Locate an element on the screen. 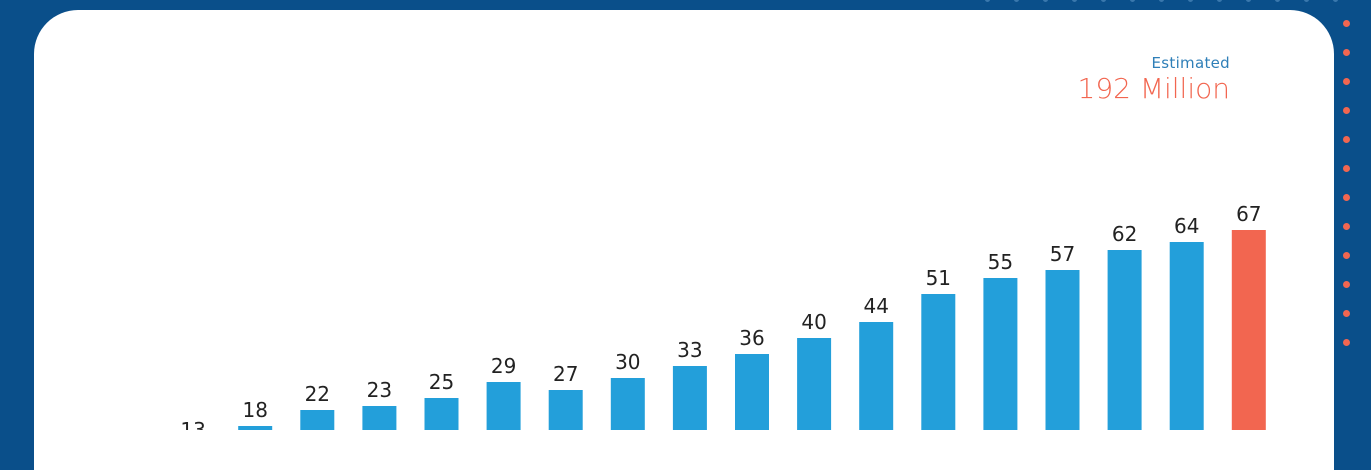 Image resolution: width=1371 pixels, height=470 pixels. bar-value-label: 62 is located at coordinates (1124, 234).